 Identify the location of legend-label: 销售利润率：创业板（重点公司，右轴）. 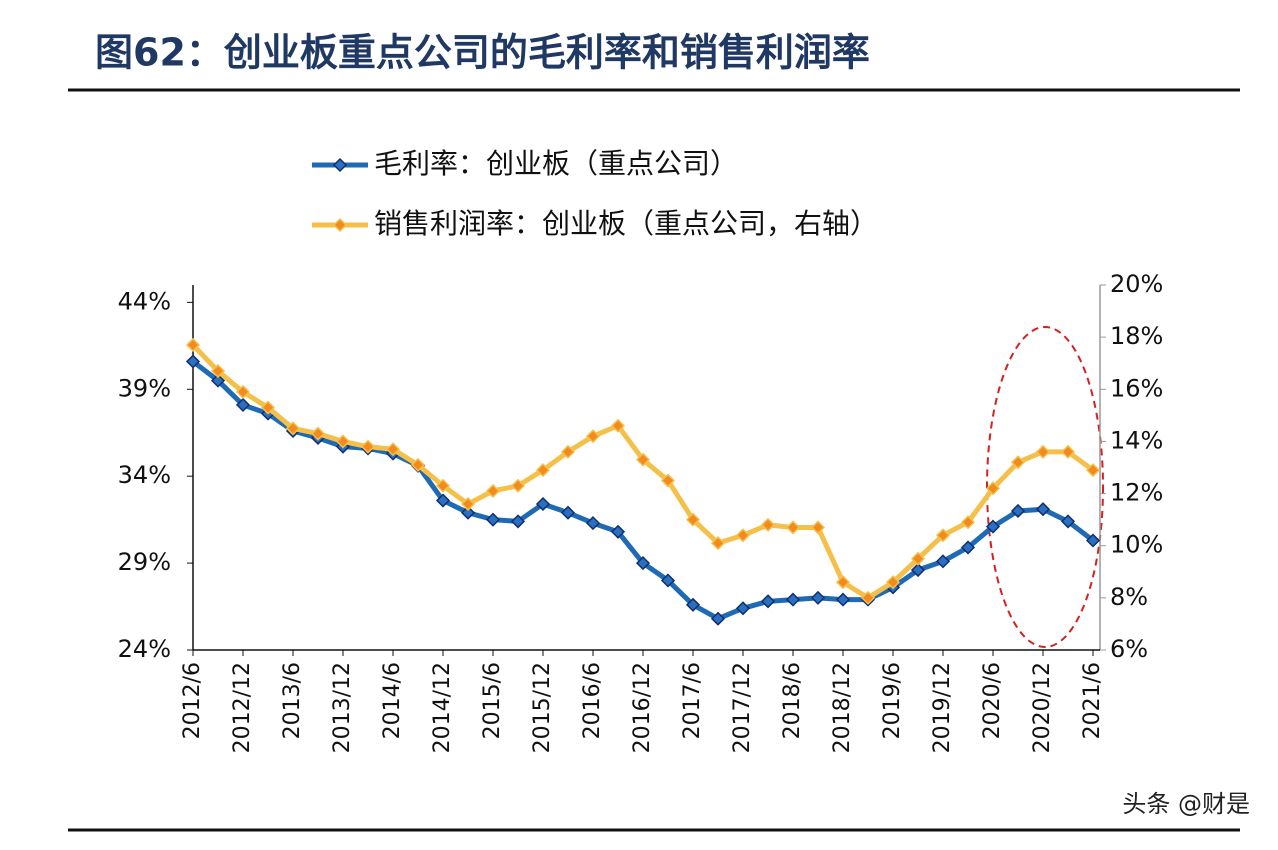
(626, 223).